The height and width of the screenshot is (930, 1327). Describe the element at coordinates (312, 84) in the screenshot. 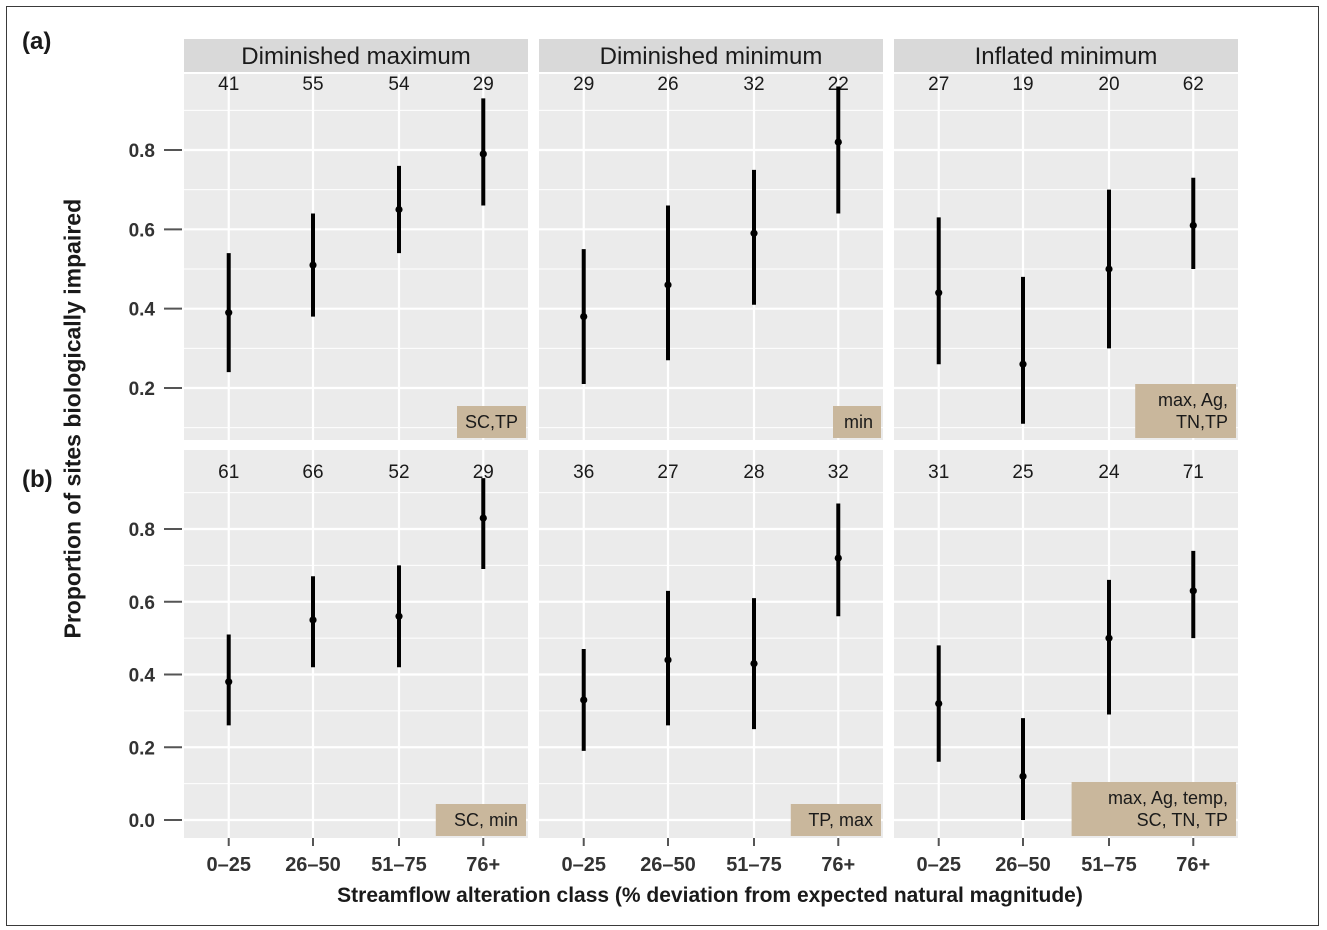

I see `sample-size-label: 55` at that location.